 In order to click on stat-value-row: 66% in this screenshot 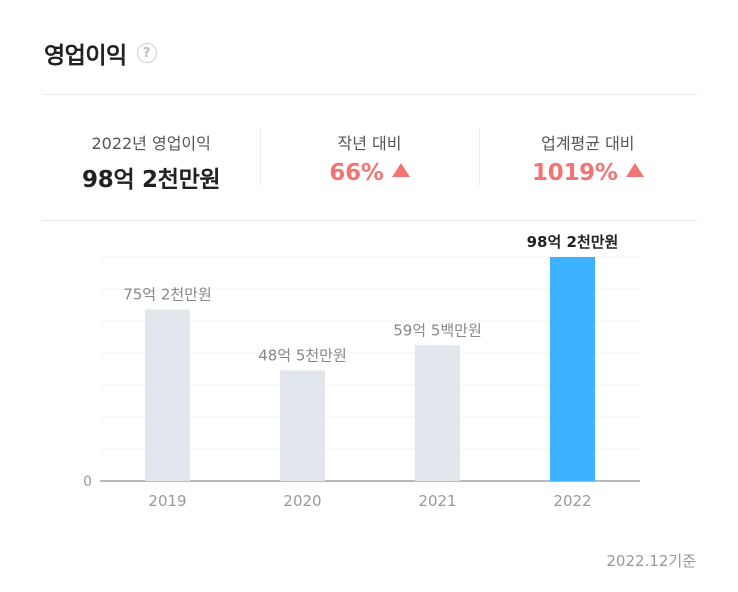, I will do `click(369, 173)`.